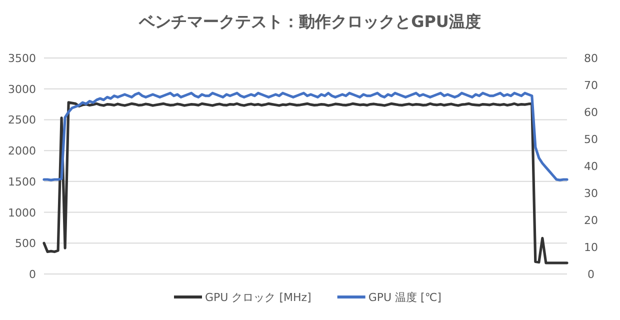 The width and height of the screenshot is (620, 320). Describe the element at coordinates (22, 151) in the screenshot. I see `y-tick-label: 2000` at that location.